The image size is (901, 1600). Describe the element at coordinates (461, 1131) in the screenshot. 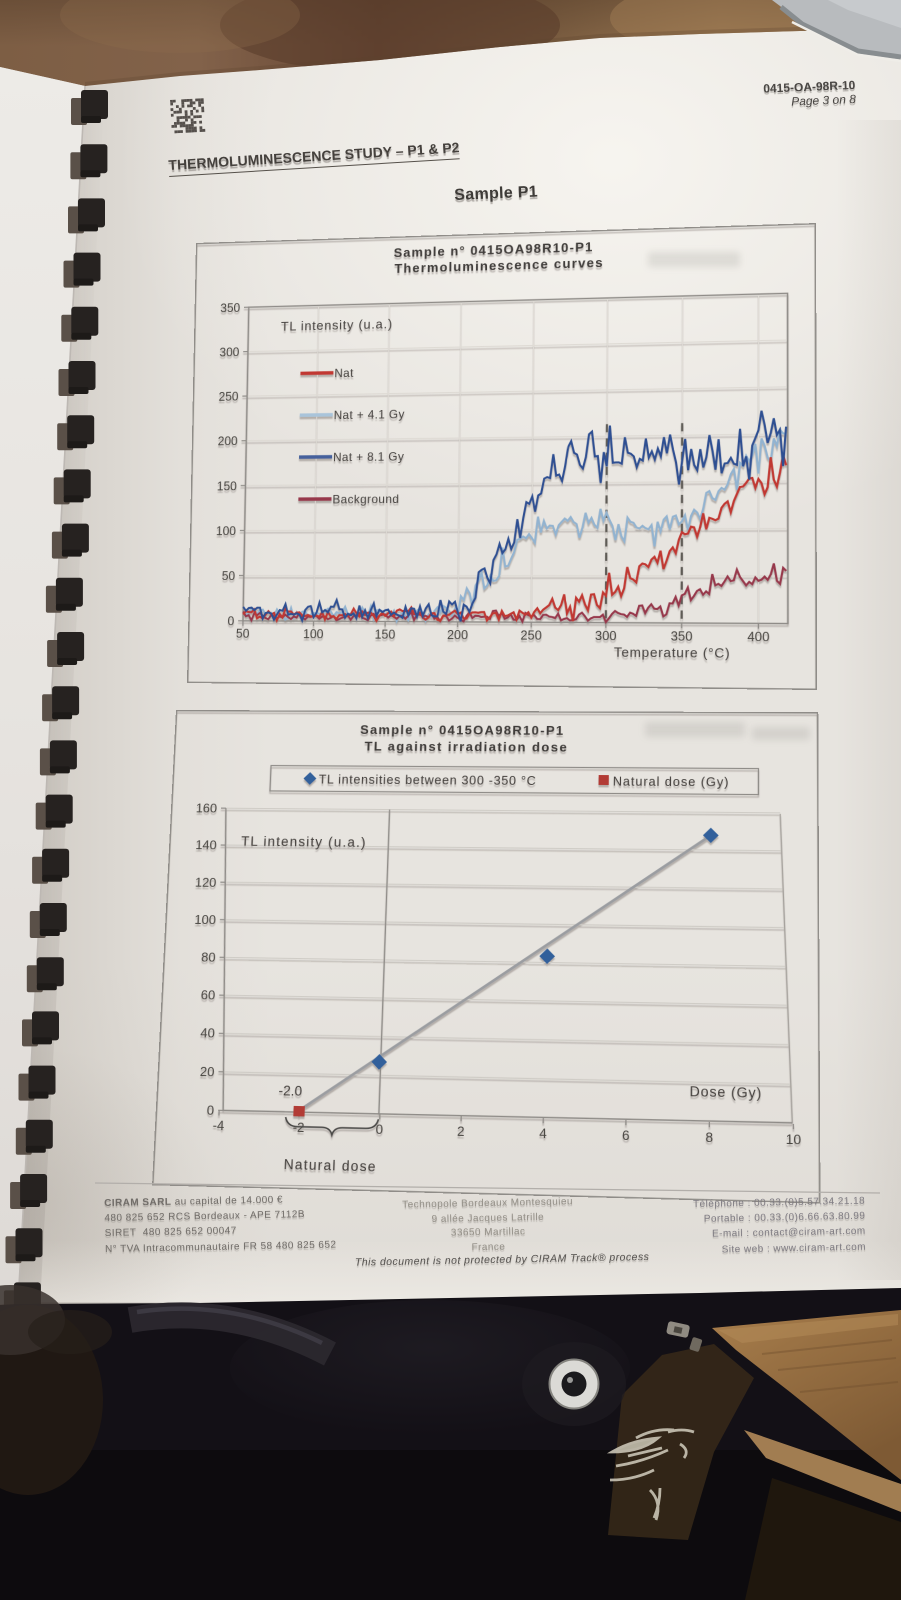

I see `svg-text: 2` at that location.